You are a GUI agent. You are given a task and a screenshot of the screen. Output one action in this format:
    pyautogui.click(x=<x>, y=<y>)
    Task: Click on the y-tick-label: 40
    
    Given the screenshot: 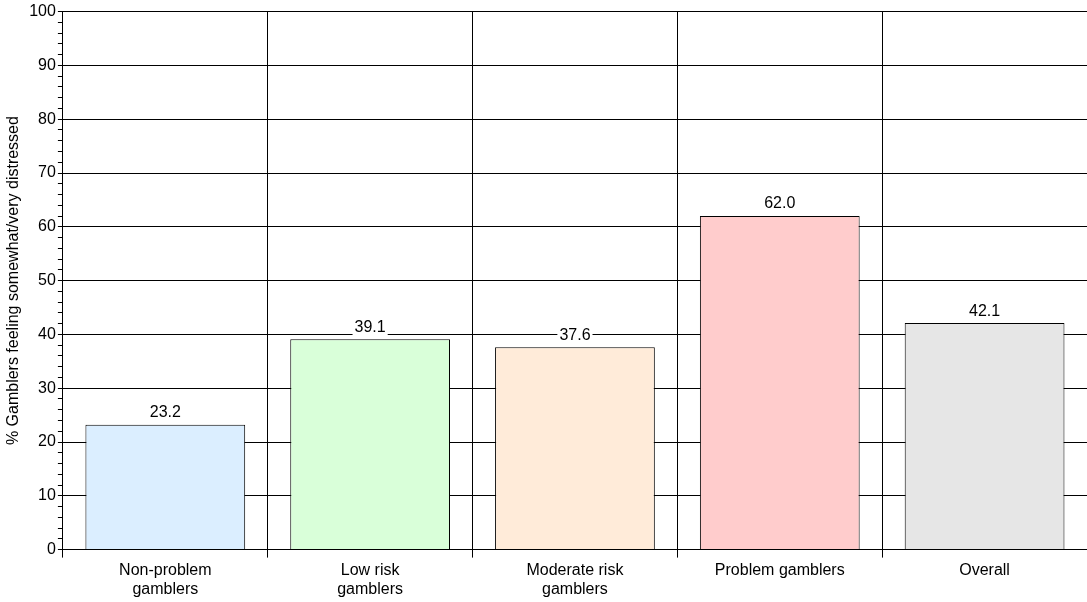 What is the action you would take?
    pyautogui.click(x=47, y=333)
    